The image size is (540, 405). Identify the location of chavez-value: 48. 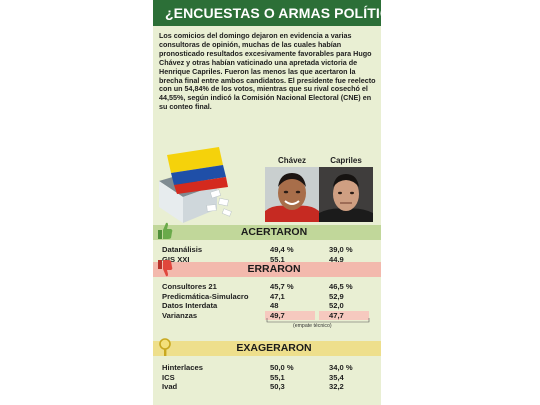
(274, 306).